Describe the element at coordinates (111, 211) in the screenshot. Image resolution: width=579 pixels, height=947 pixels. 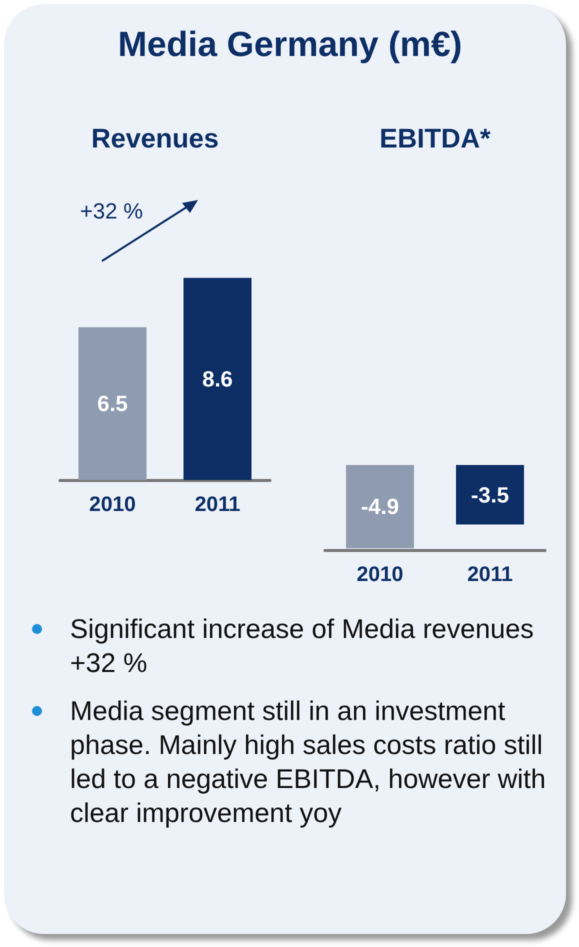
I see `text: +32 %` at that location.